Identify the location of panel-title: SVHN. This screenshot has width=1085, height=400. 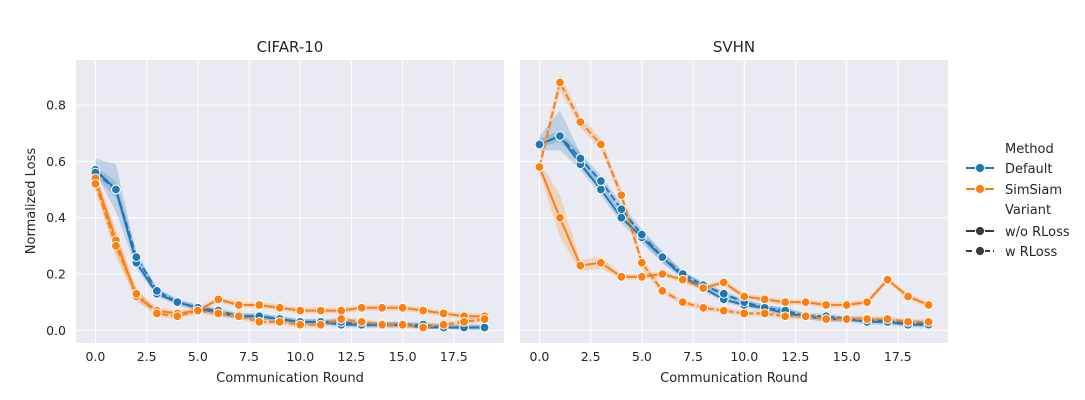
(734, 47).